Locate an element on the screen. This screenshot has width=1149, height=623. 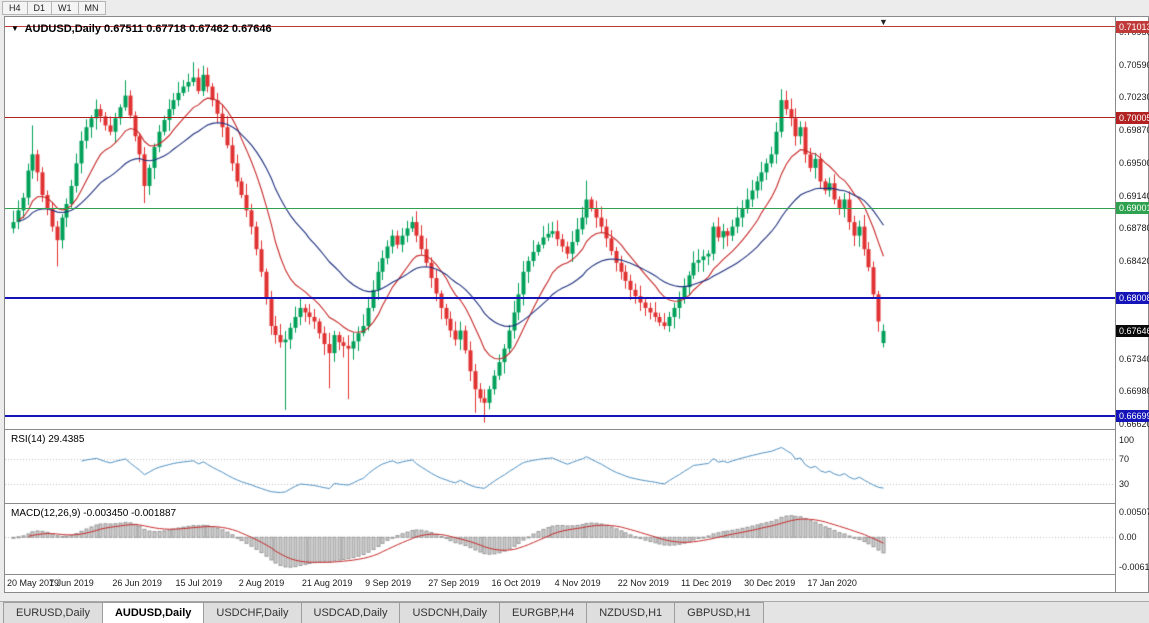
symbol-tab-nzdusd: NZDUSD,H1 is located at coordinates (631, 612).